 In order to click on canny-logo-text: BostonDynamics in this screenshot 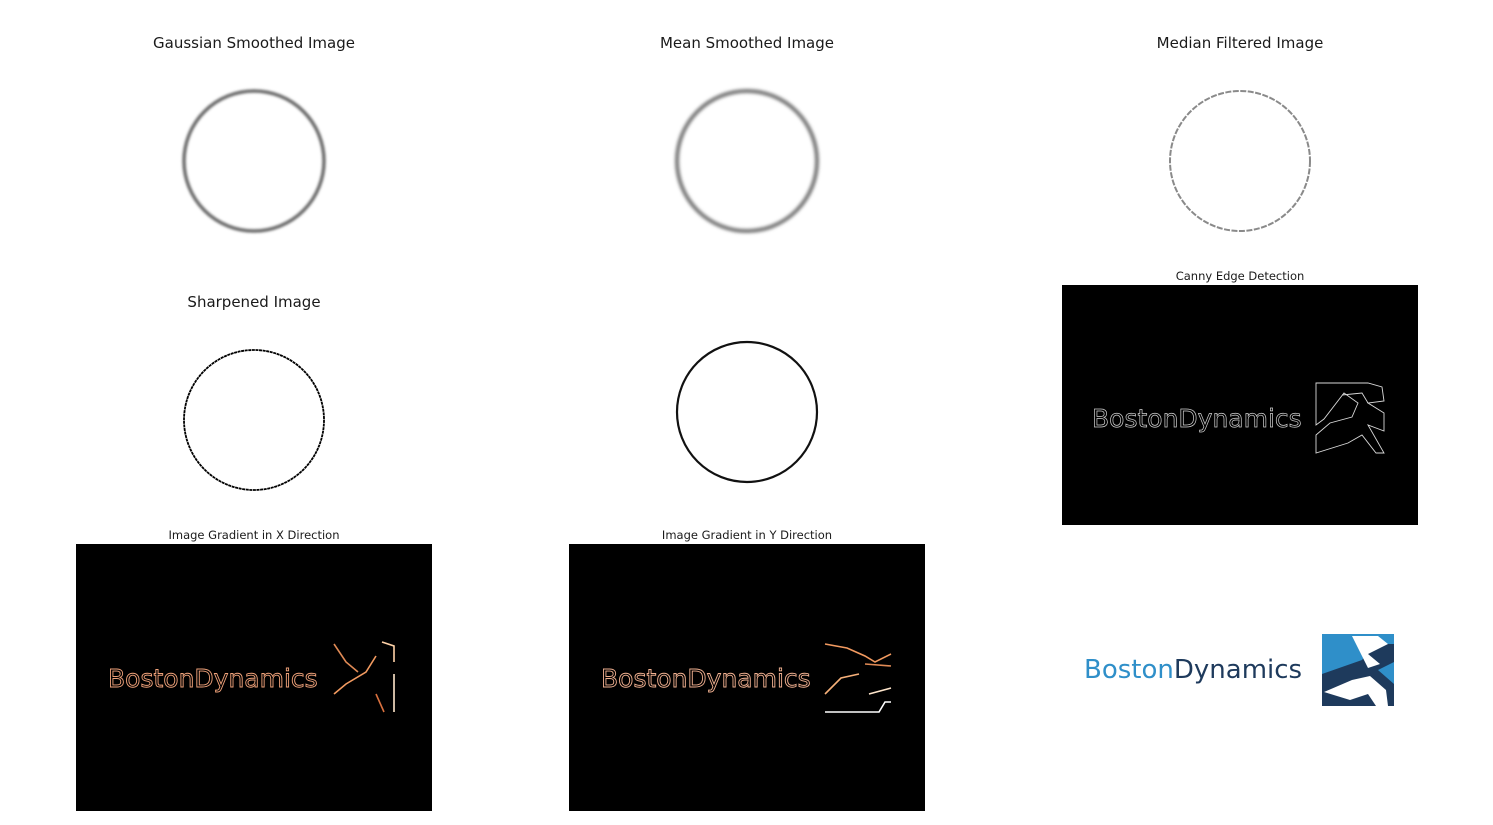, I will do `click(1197, 418)`.